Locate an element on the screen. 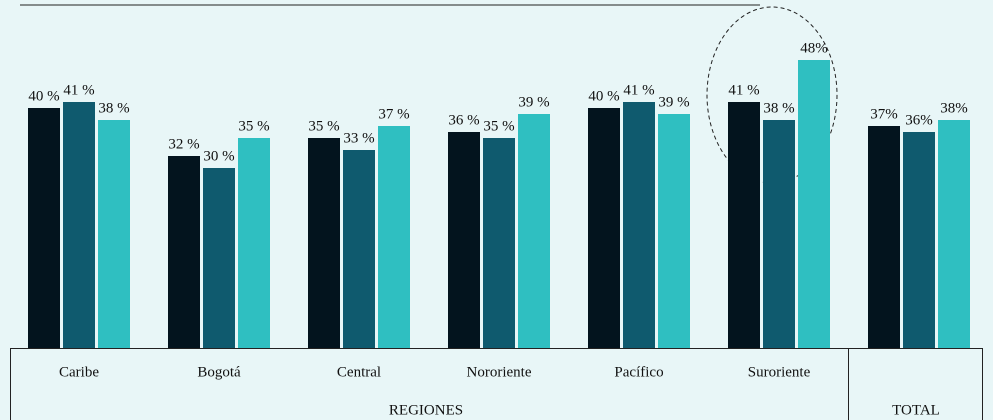 Image resolution: width=993 pixels, height=420 pixels. category-label: Suroriente is located at coordinates (779, 372).